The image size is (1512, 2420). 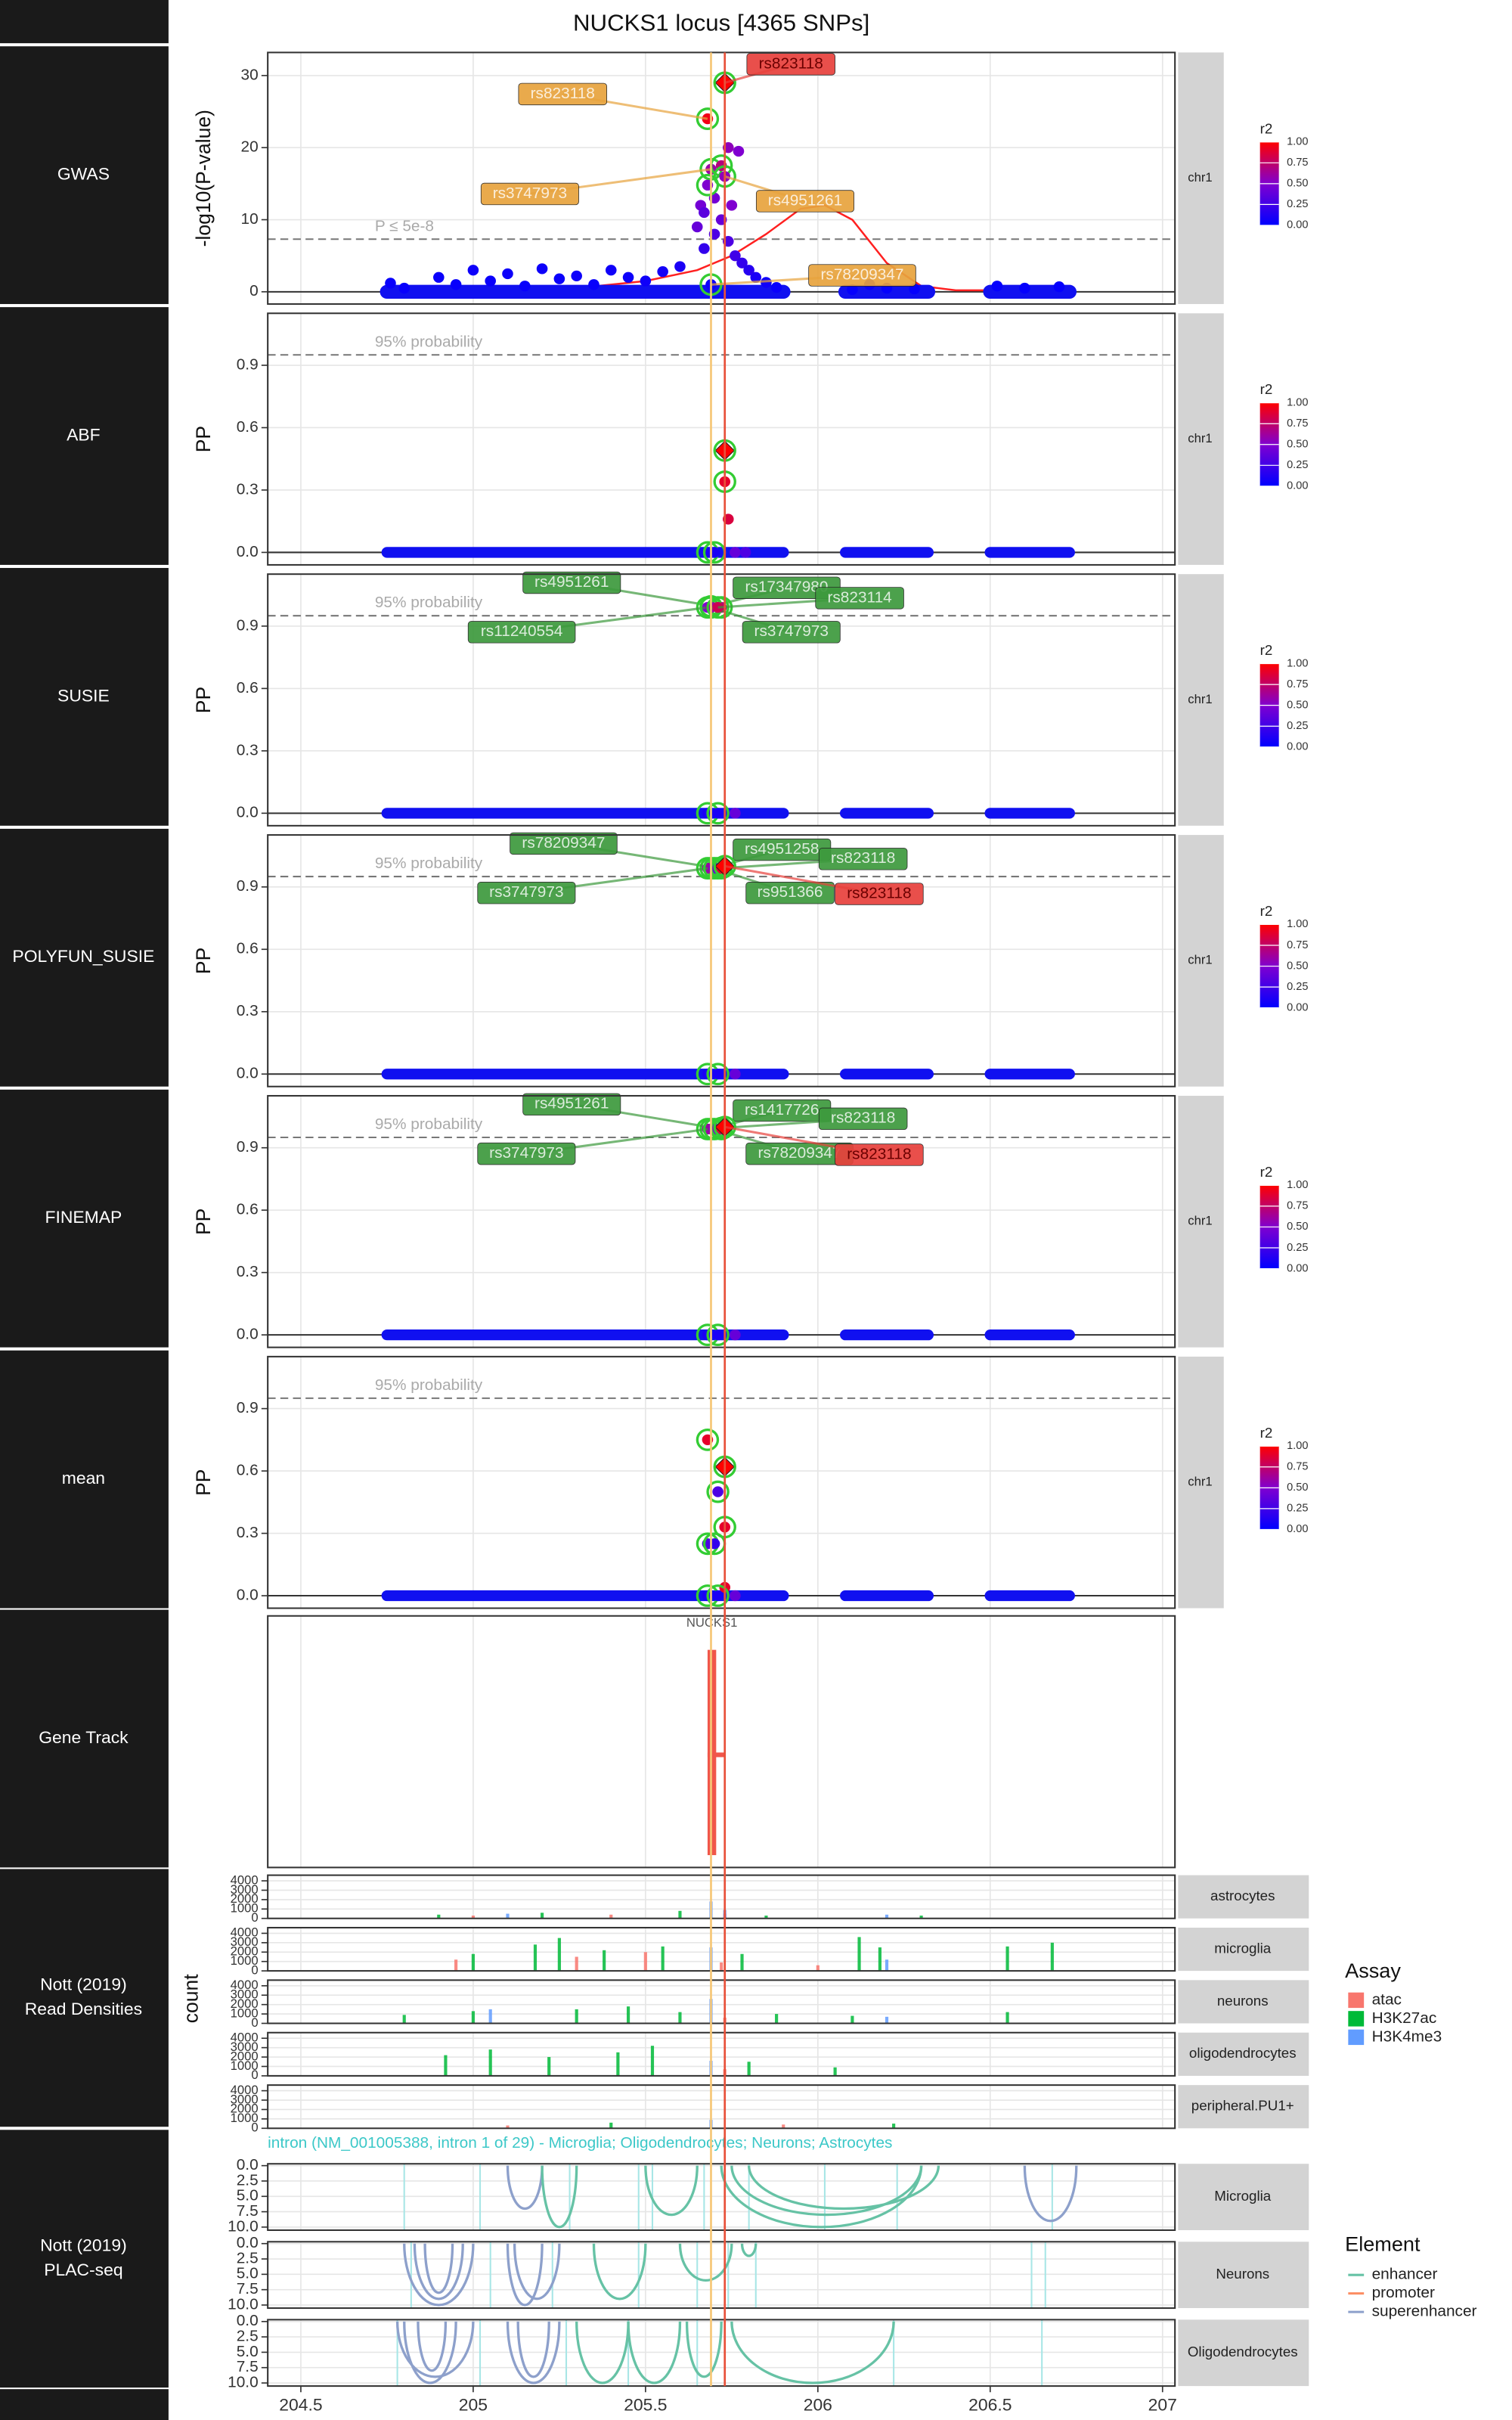 I want to click on threshold-label: 95% probability, so click(x=429, y=863).